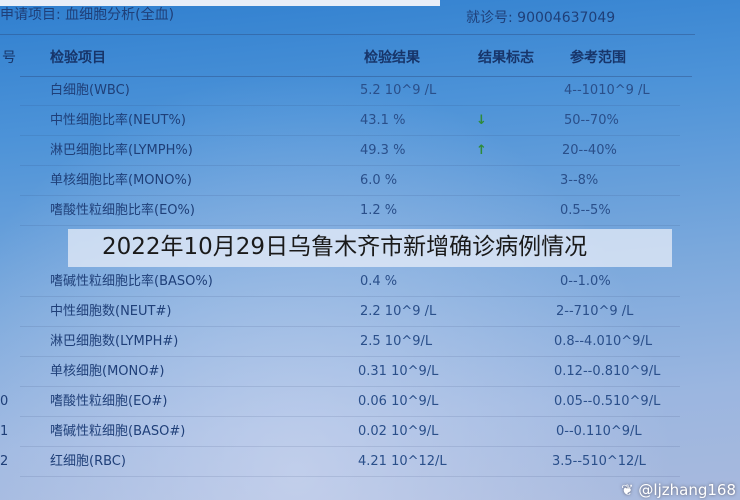  Describe the element at coordinates (607, 371) in the screenshot. I see `row-range: 0.12--0.810^9/L` at that location.